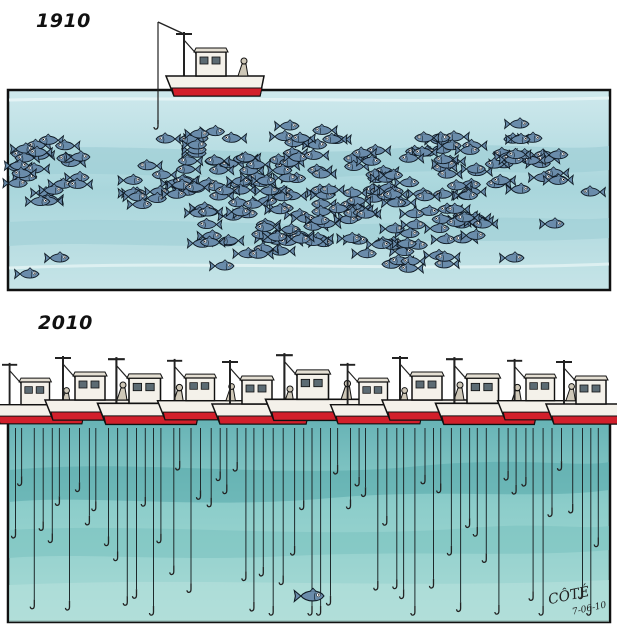 This screenshot has height=626, width=617. I want to click on fishing-fleet, so click(308, 389).